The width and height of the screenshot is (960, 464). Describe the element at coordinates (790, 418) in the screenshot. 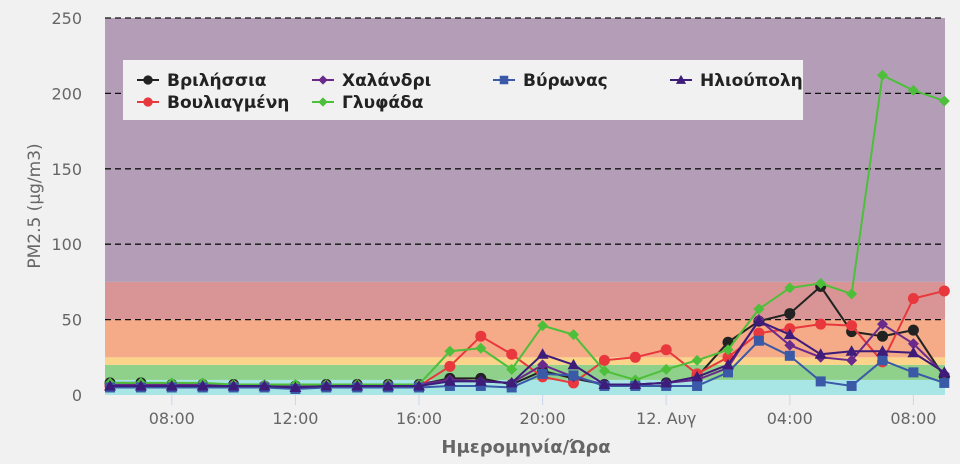

I see `x-tick-label: 04:00` at that location.